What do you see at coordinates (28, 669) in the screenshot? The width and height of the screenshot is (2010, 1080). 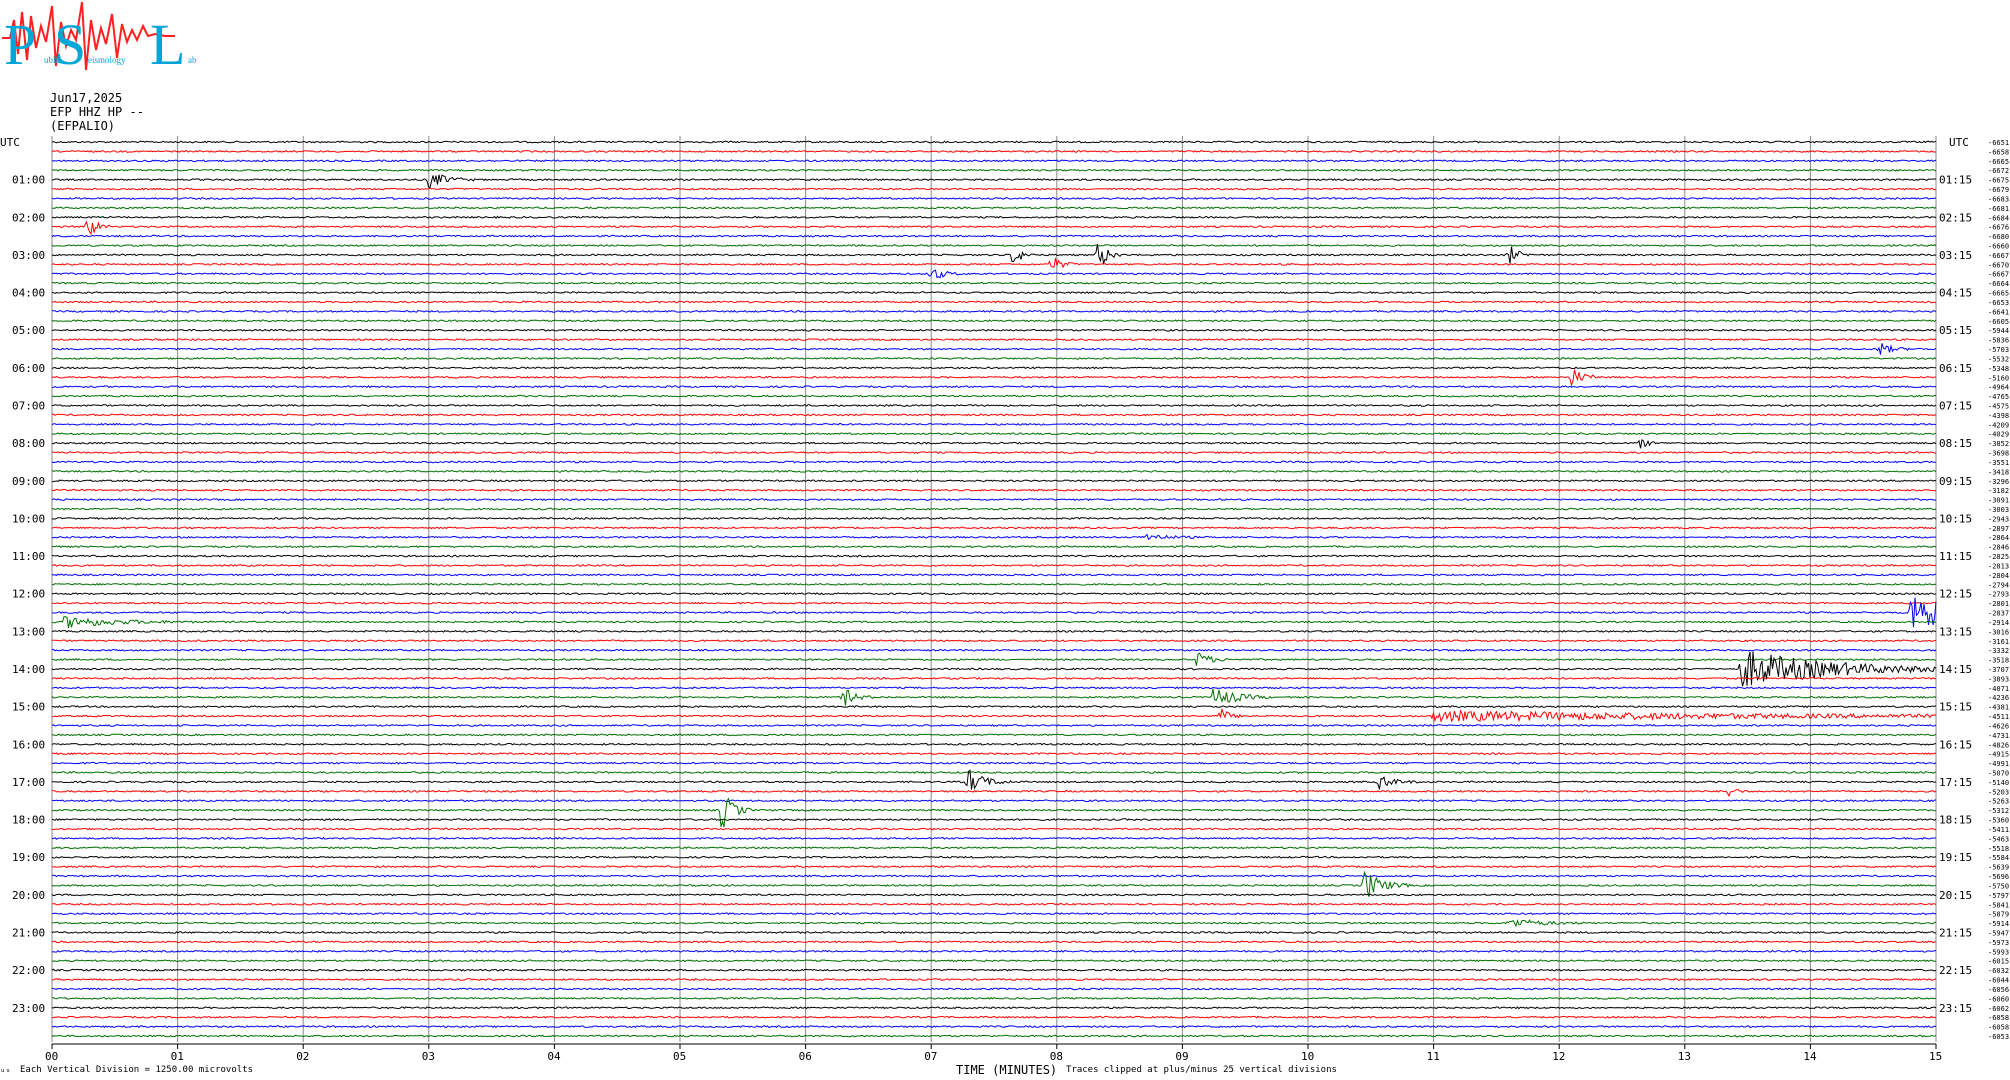 I see `left-hour-label: 14:00` at bounding box center [28, 669].